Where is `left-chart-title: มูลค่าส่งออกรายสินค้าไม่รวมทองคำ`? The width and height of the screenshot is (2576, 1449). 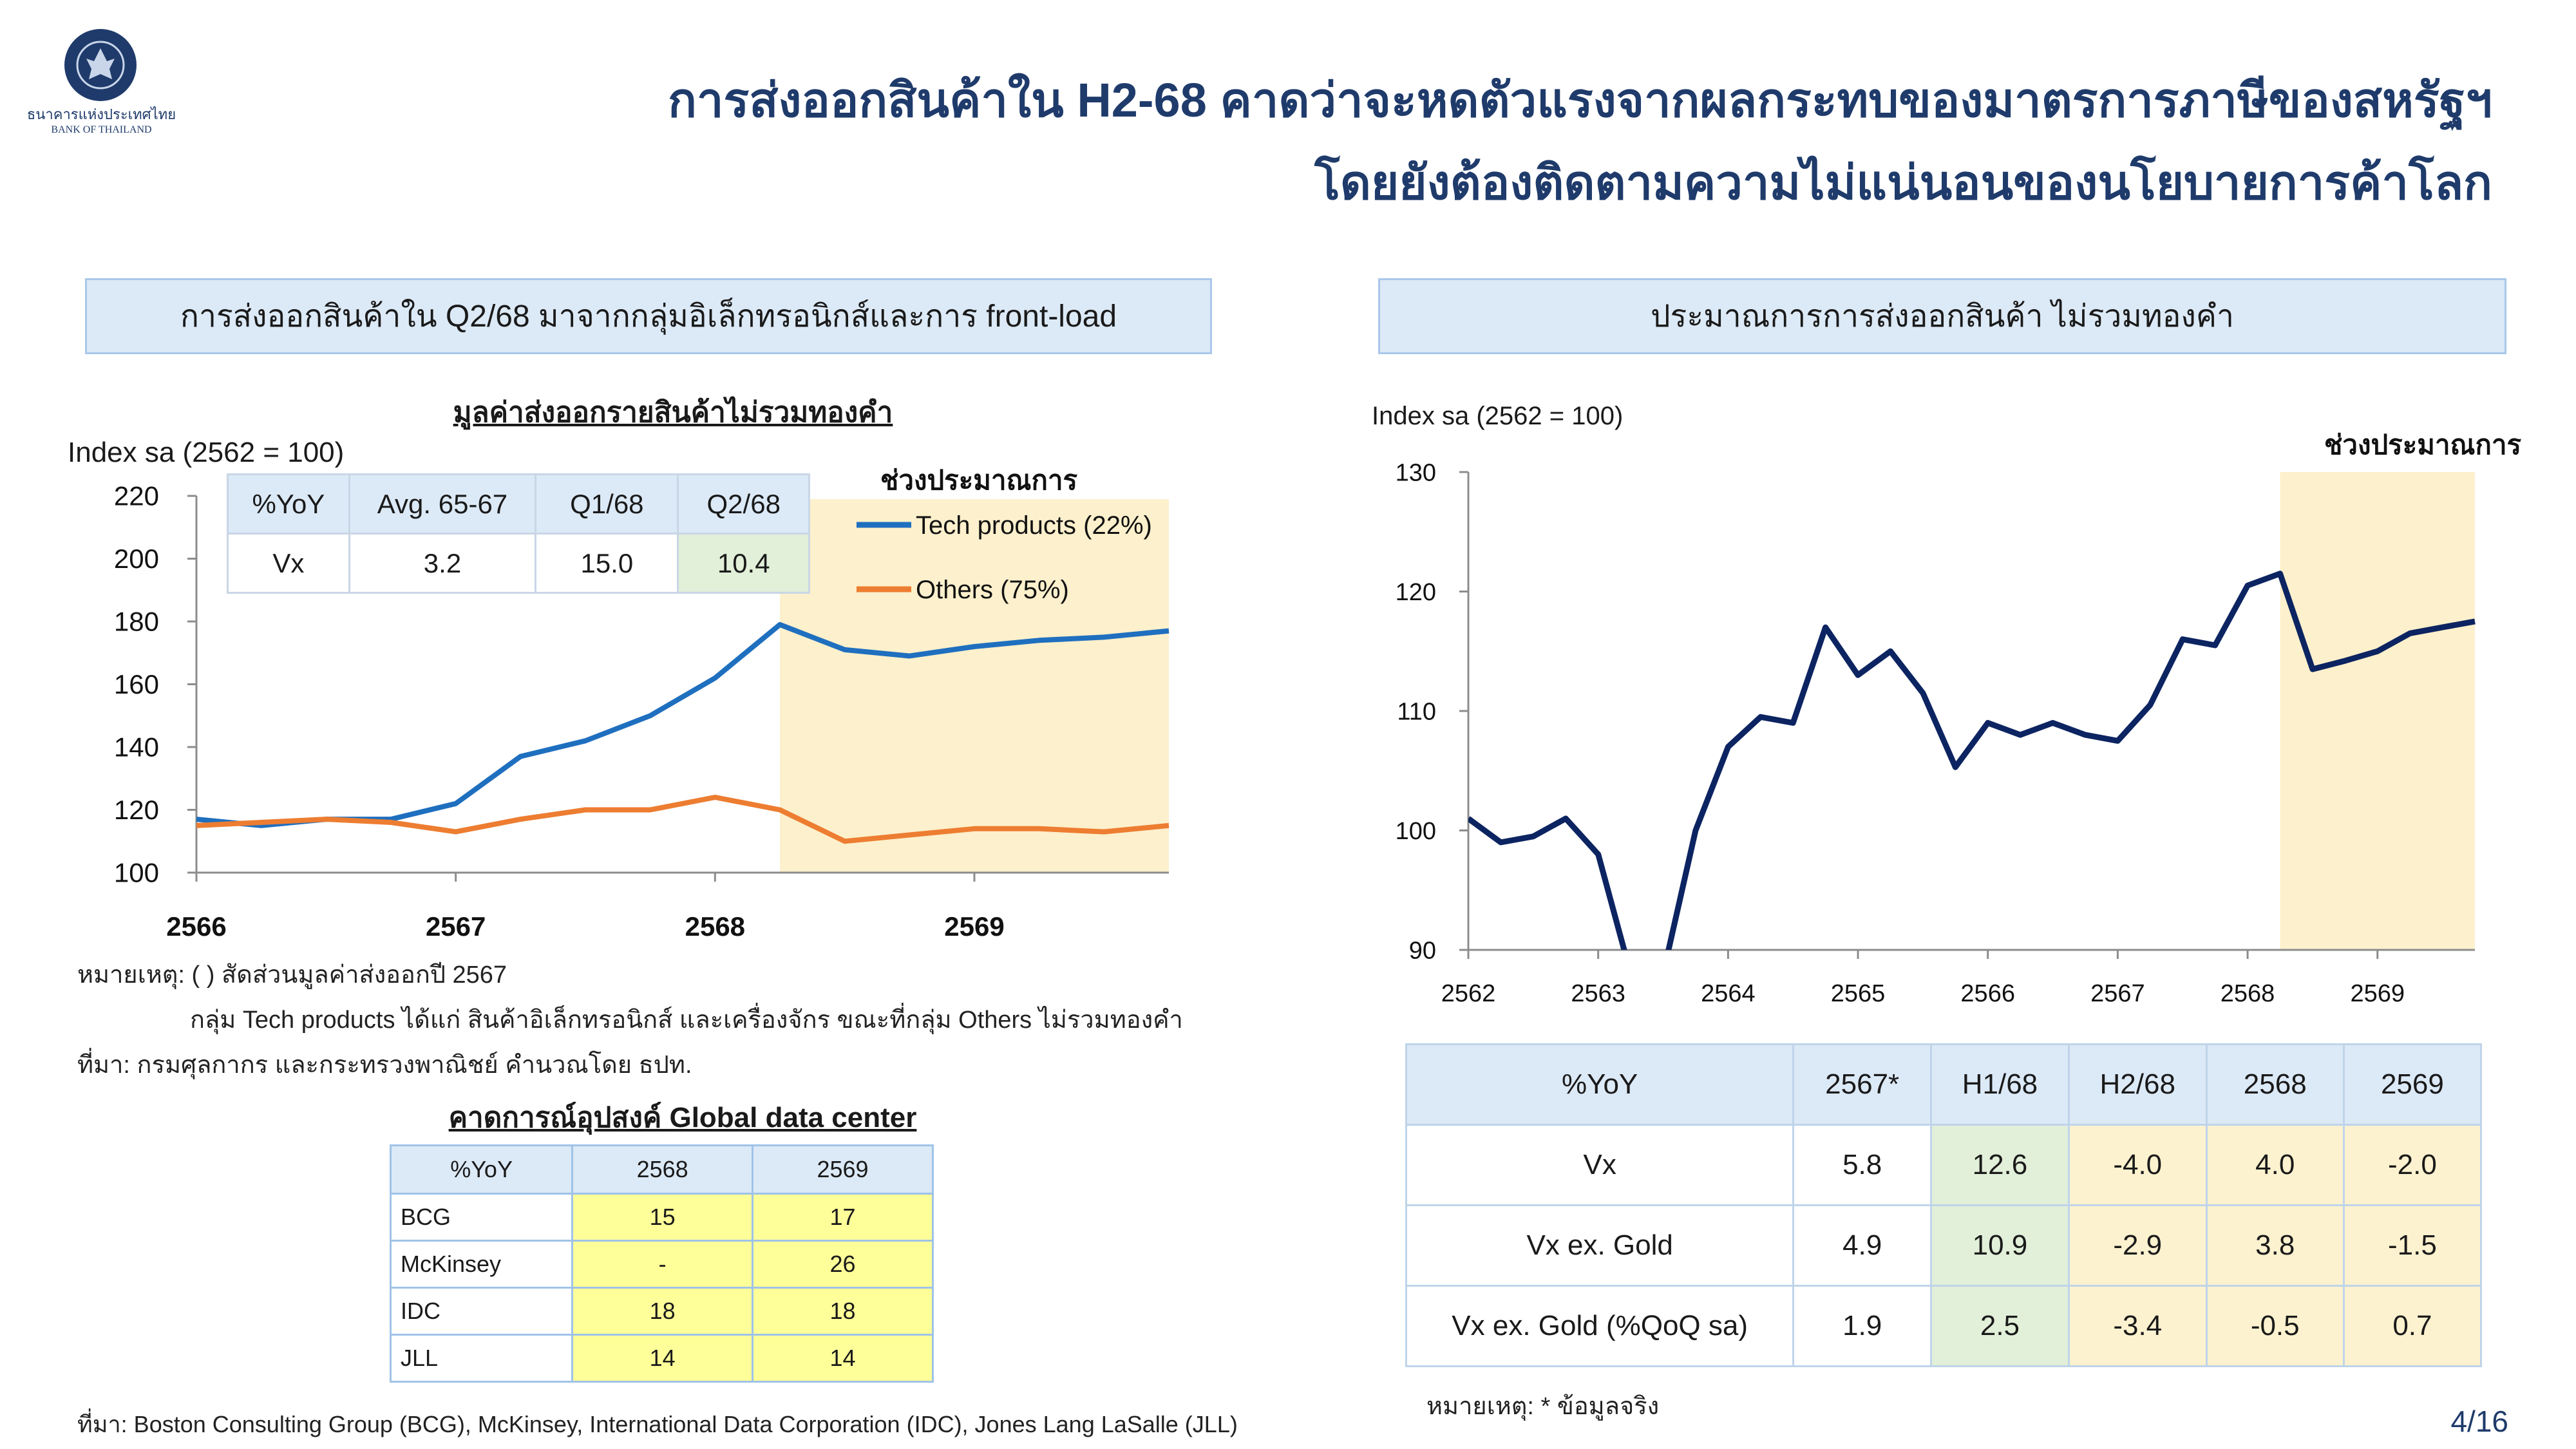 left-chart-title: มูลค่าส่งออกรายสินค้าไม่รวมทองคำ is located at coordinates (673, 413).